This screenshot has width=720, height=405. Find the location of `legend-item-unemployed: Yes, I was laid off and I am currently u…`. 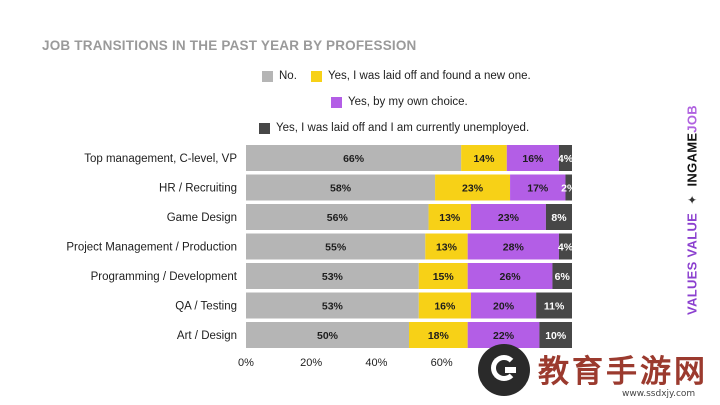

legend-item-unemployed: Yes, I was laid off and I am currently u… is located at coordinates (394, 128).